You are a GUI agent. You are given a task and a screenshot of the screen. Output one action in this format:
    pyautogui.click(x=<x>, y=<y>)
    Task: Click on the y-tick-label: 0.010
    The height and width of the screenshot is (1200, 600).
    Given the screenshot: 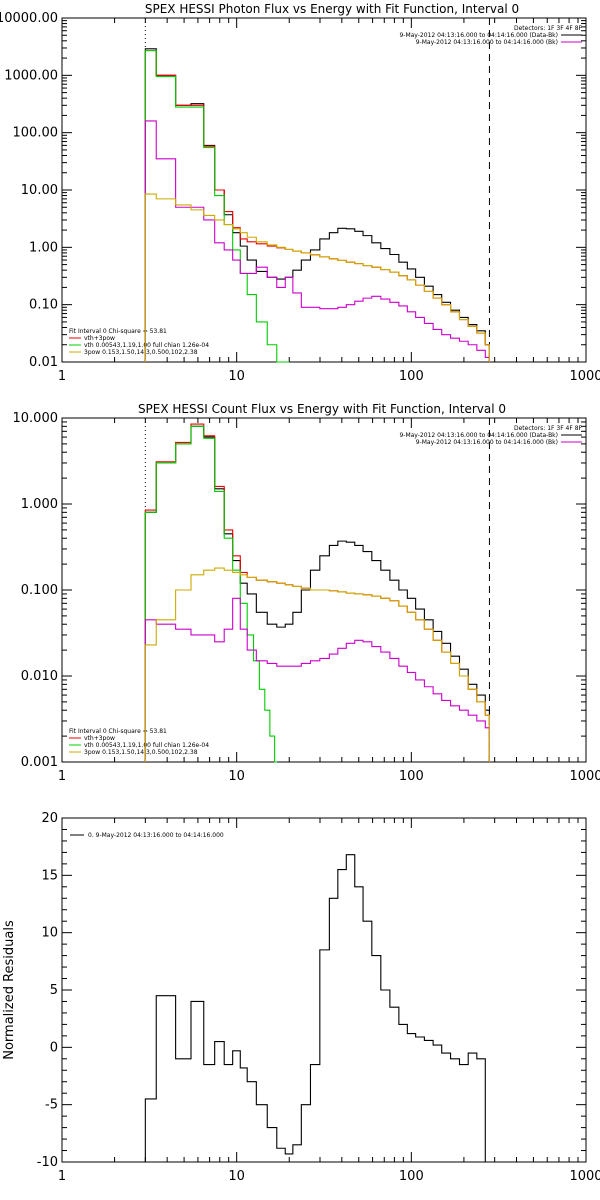 What is the action you would take?
    pyautogui.click(x=39, y=676)
    